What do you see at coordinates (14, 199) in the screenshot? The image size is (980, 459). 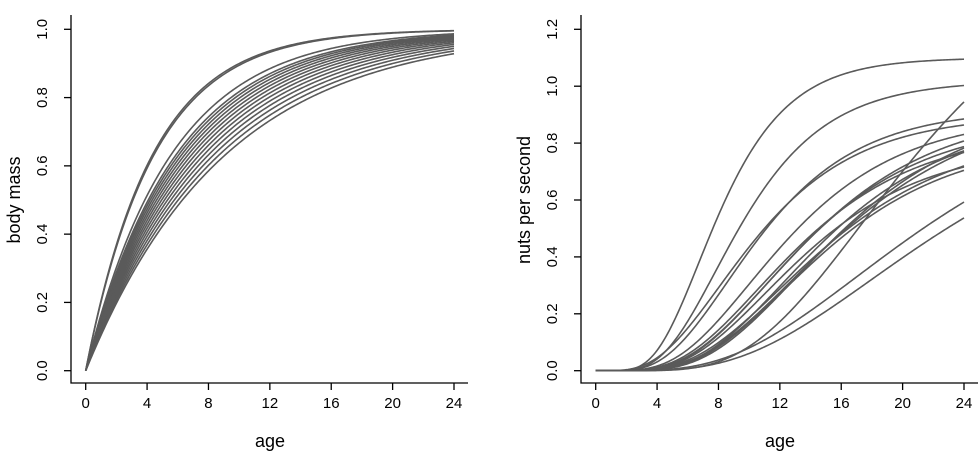 I see `y-axis-title: body mass` at bounding box center [14, 199].